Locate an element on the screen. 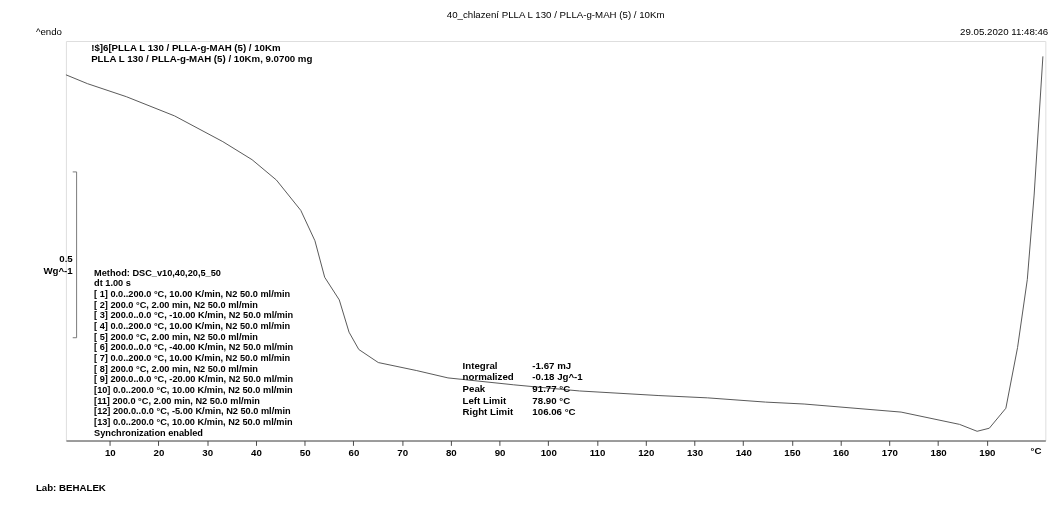  x-tick-label: 140 is located at coordinates (743, 452).